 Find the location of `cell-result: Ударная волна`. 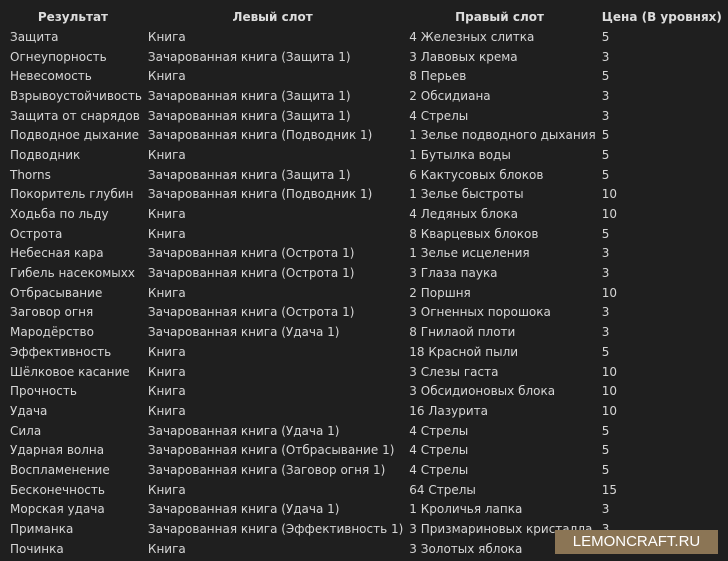

cell-result: Ударная волна is located at coordinates (57, 450).